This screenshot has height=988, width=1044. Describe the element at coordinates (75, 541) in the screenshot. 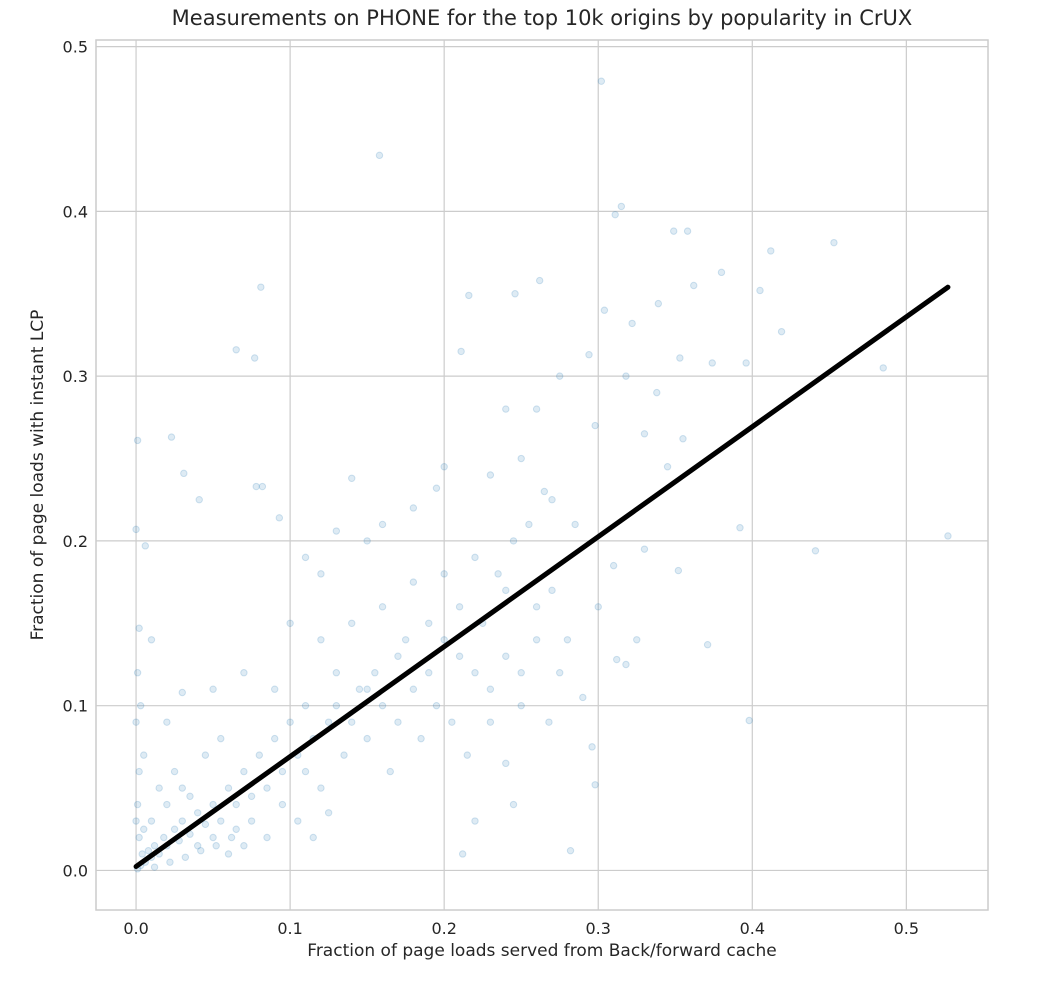

I see `y-tick-label: 0.2` at that location.